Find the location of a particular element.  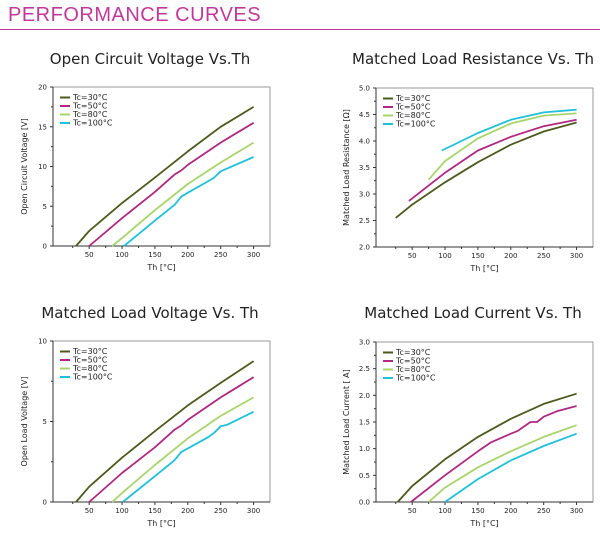

chart-title: Matched Load Current Vs. Th is located at coordinates (472, 313).